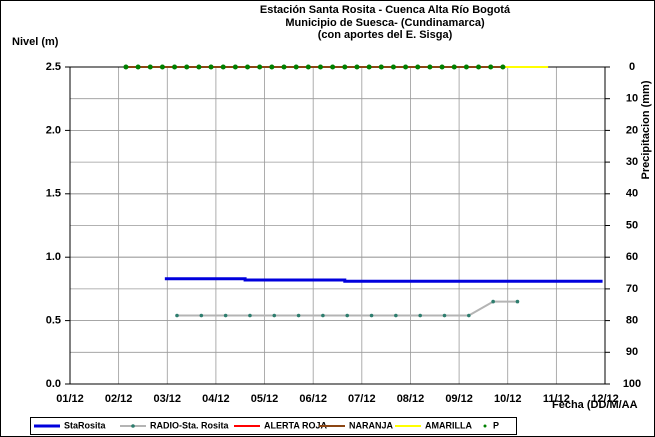  Describe the element at coordinates (556, 399) in the screenshot. I see `x-tick-label: 11/12` at that location.